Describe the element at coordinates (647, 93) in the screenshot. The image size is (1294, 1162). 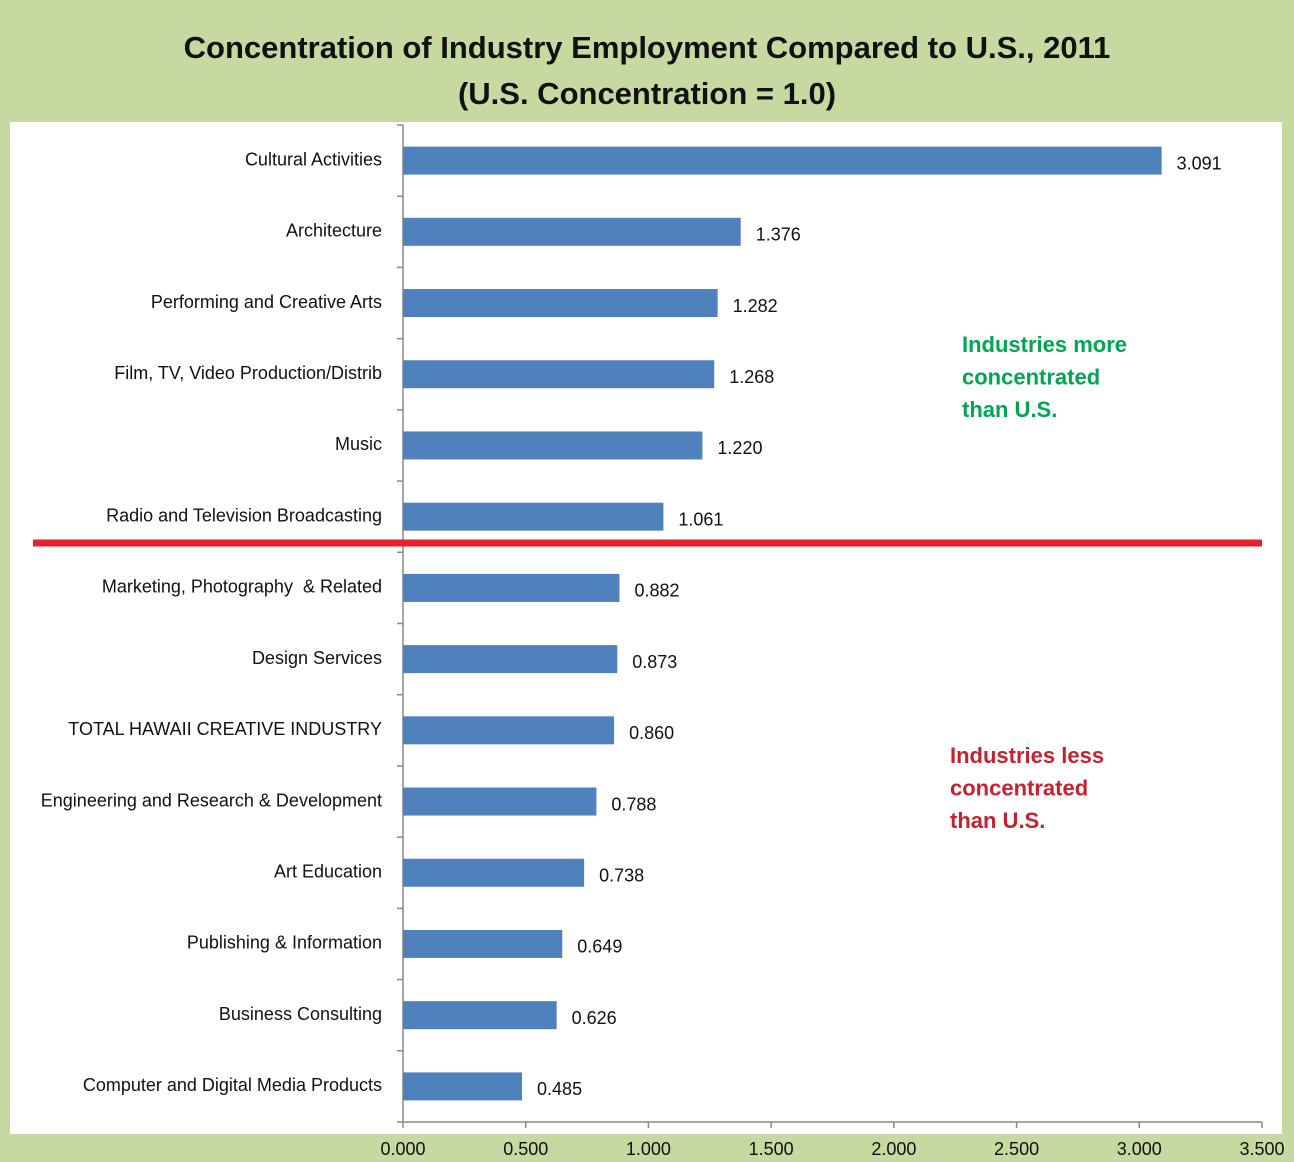
I see `chart-subtitle: (U.S. Concentration = 1.0)` at that location.